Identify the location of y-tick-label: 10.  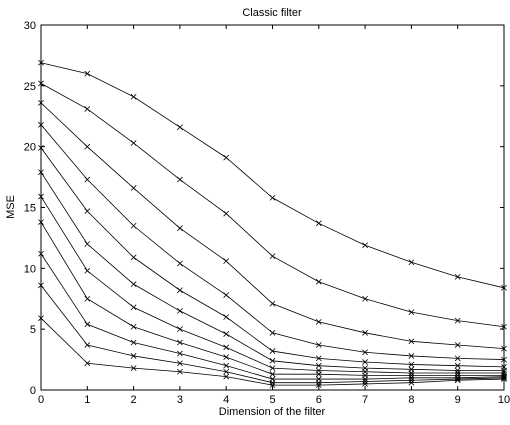
(30, 269).